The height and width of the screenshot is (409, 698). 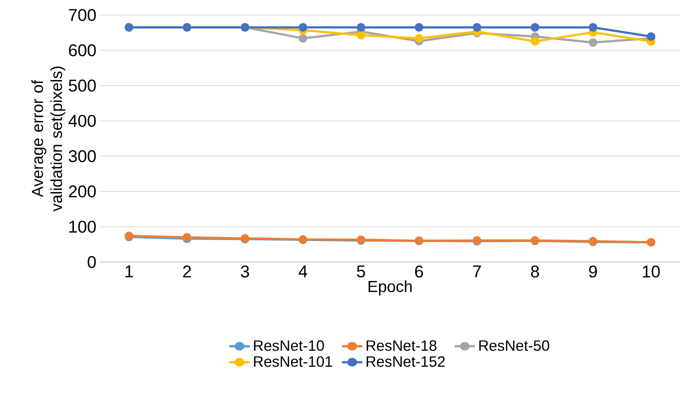 What do you see at coordinates (514, 345) in the screenshot?
I see `legend-label: ResNet-50` at bounding box center [514, 345].